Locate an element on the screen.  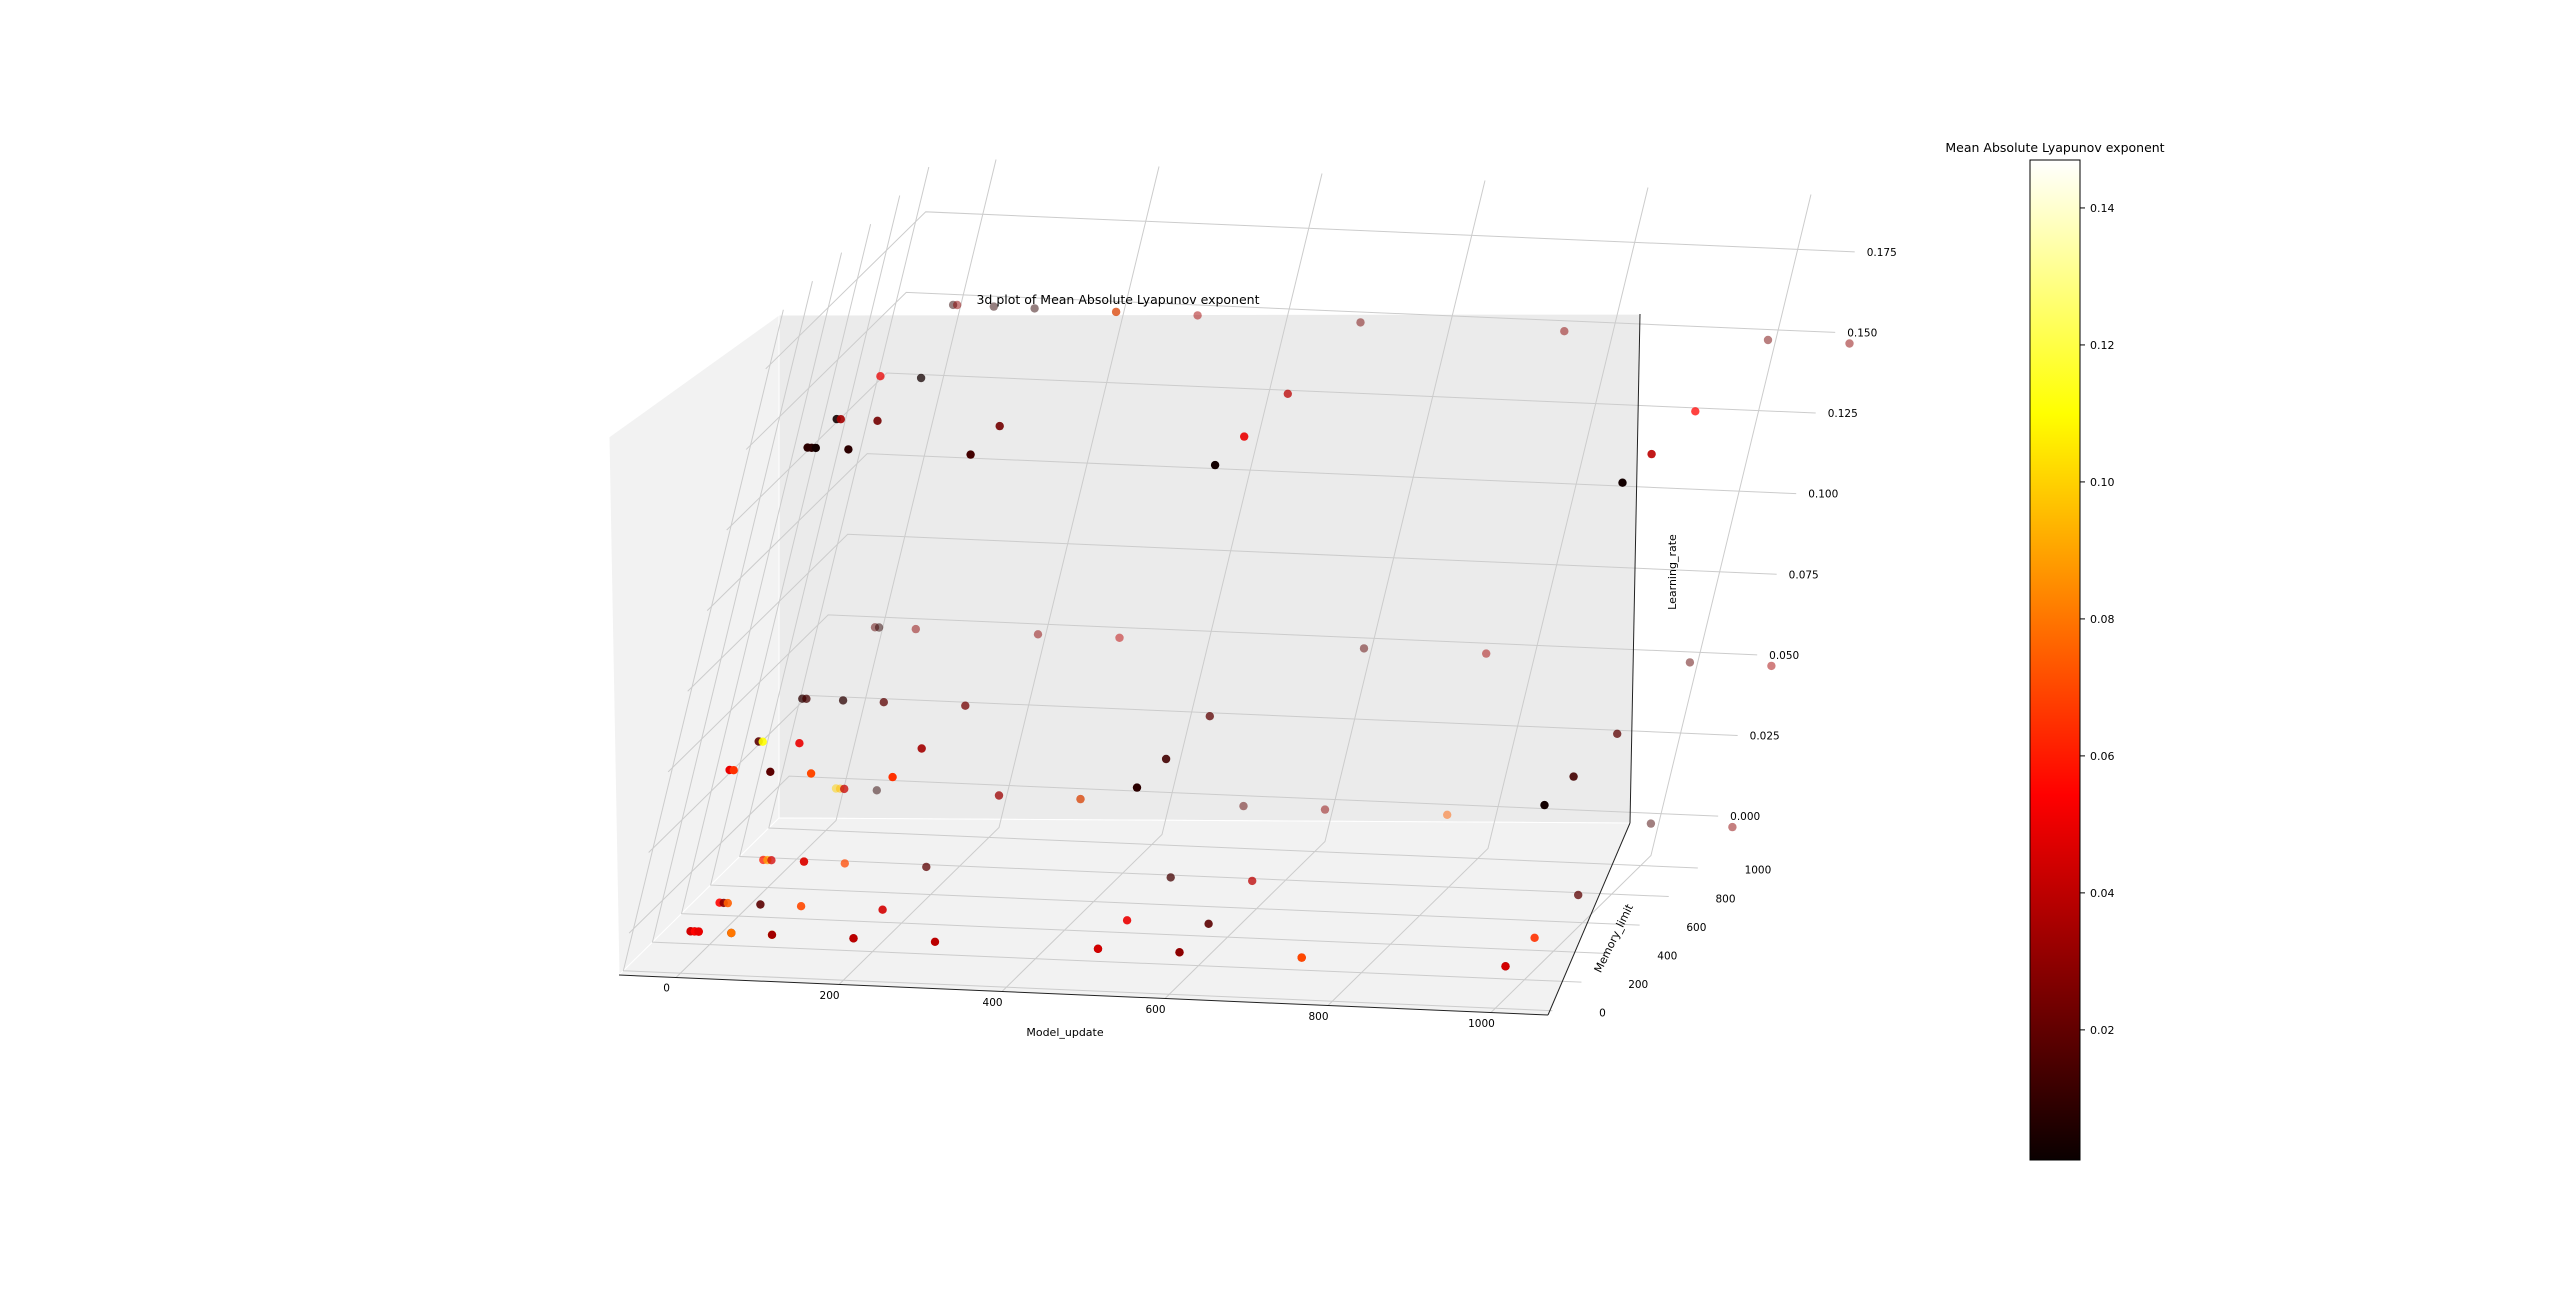
colorbar-tick-label: 0.06 is located at coordinates (2102, 756).